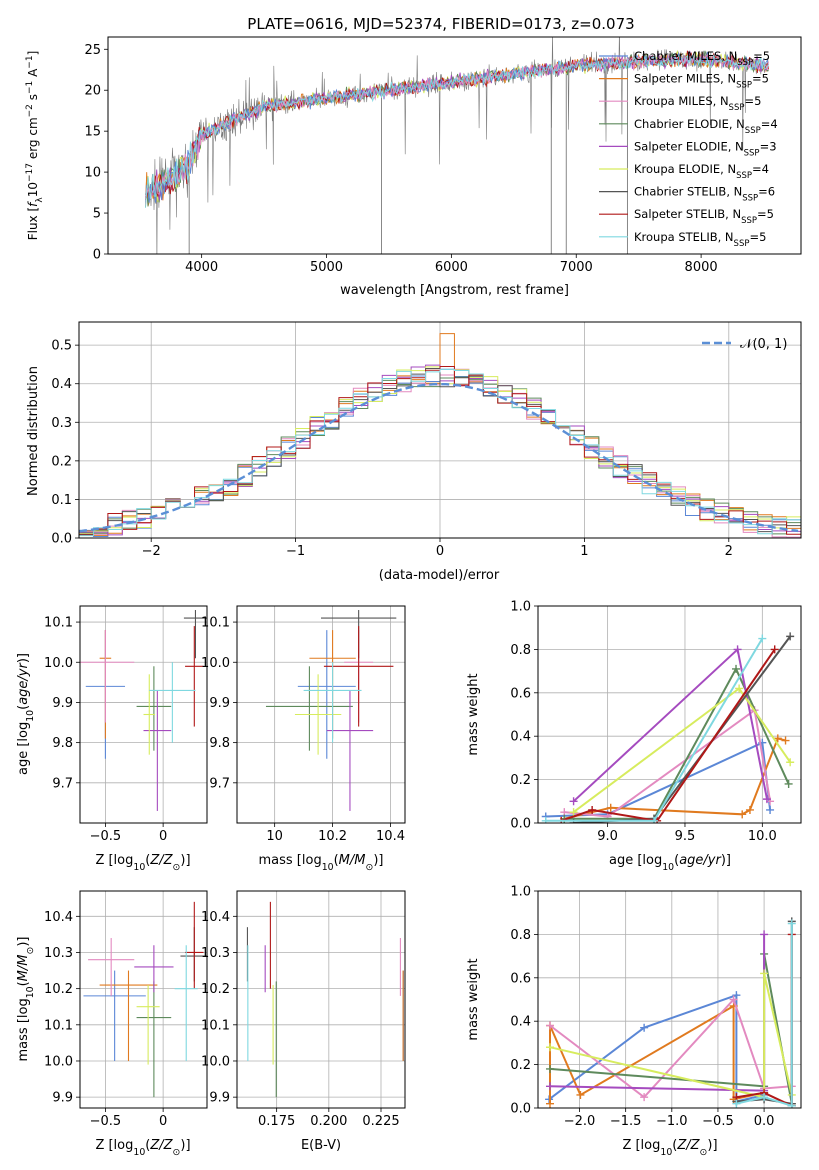 Image resolution: width=819 pixels, height=1170 pixels. What do you see at coordinates (142, 863) in the screenshot?
I see `x-axis-label: Z [log10(Z/Z⊙)]` at bounding box center [142, 863].